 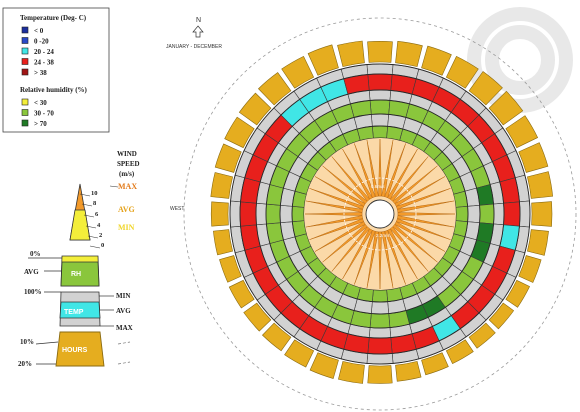 What do you see at coordinates (194, 47) in the screenshot?
I see `period-label: JANUARY - DECEMBER` at bounding box center [194, 47].